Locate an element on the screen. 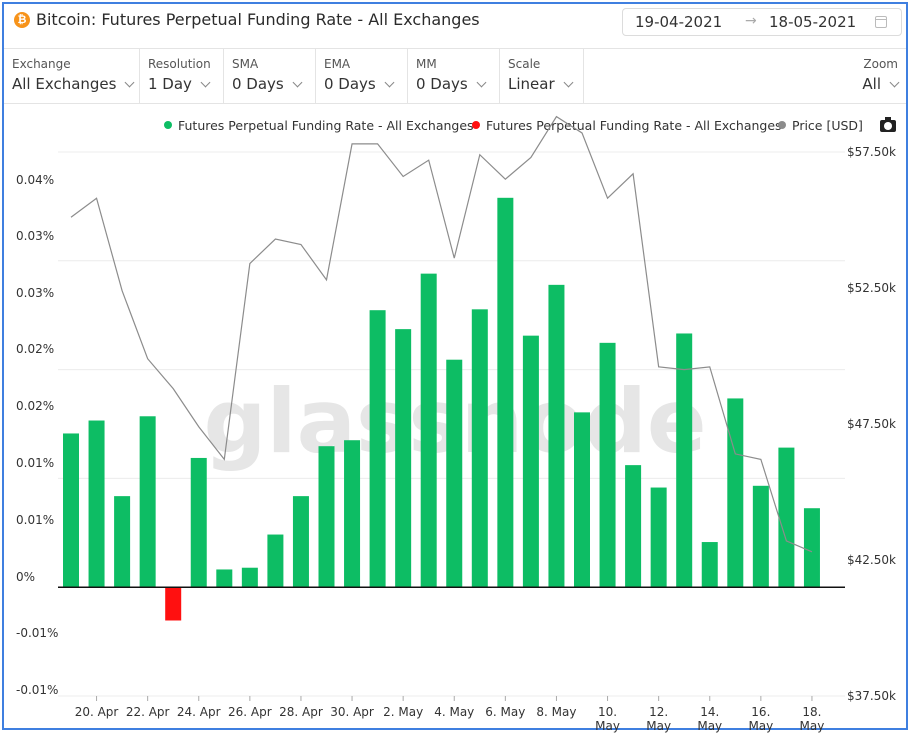 The width and height of the screenshot is (914, 736). x-tick-label: 18. is located at coordinates (811, 712).